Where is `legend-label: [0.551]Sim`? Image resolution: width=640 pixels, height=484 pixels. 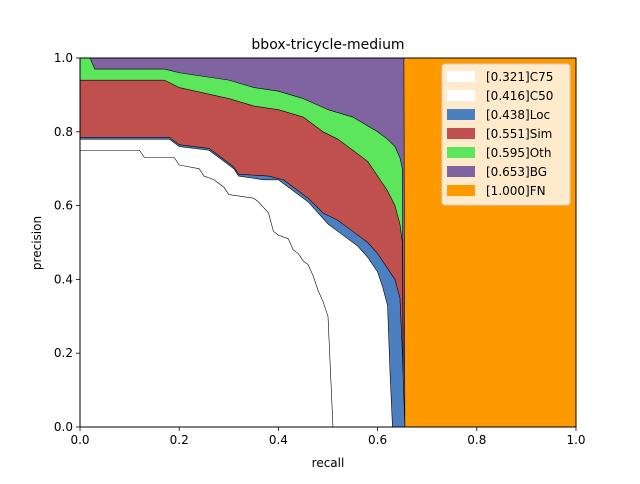 legend-label: [0.551]Sim is located at coordinates (519, 134).